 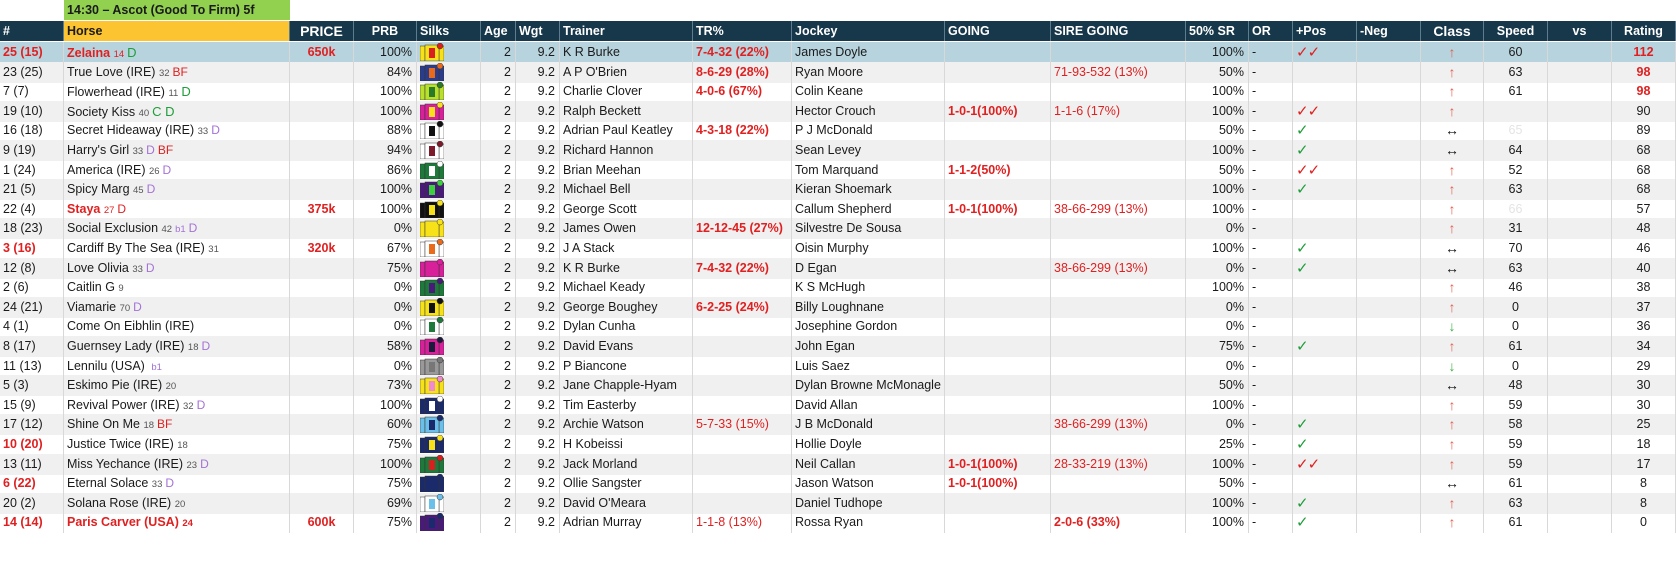 I want to click on header-wgt: Wgt, so click(x=538, y=31).